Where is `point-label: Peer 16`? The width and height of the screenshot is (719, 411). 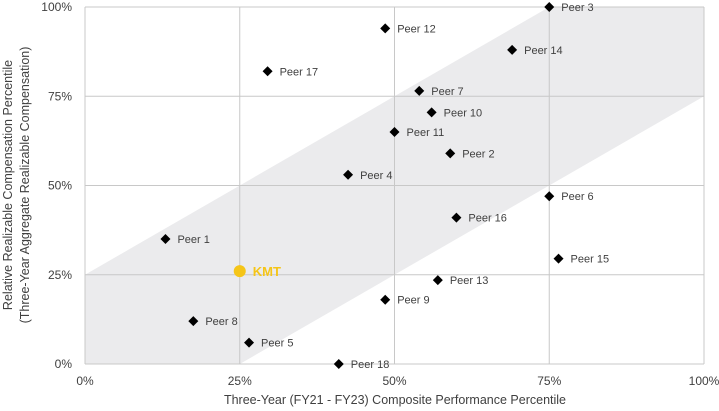
point-label: Peer 16 is located at coordinates (487, 219).